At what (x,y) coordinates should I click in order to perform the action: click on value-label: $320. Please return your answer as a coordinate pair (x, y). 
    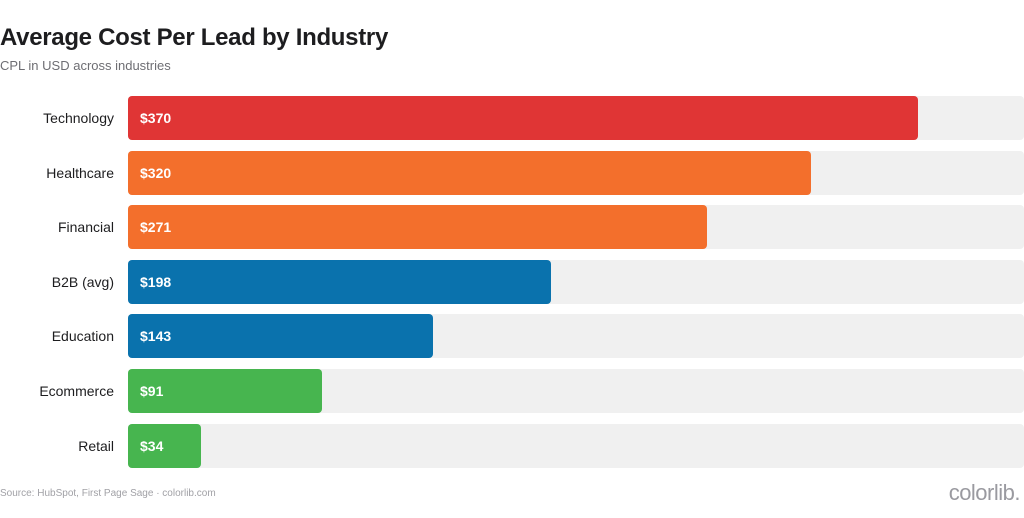
    Looking at the image, I should click on (156, 173).